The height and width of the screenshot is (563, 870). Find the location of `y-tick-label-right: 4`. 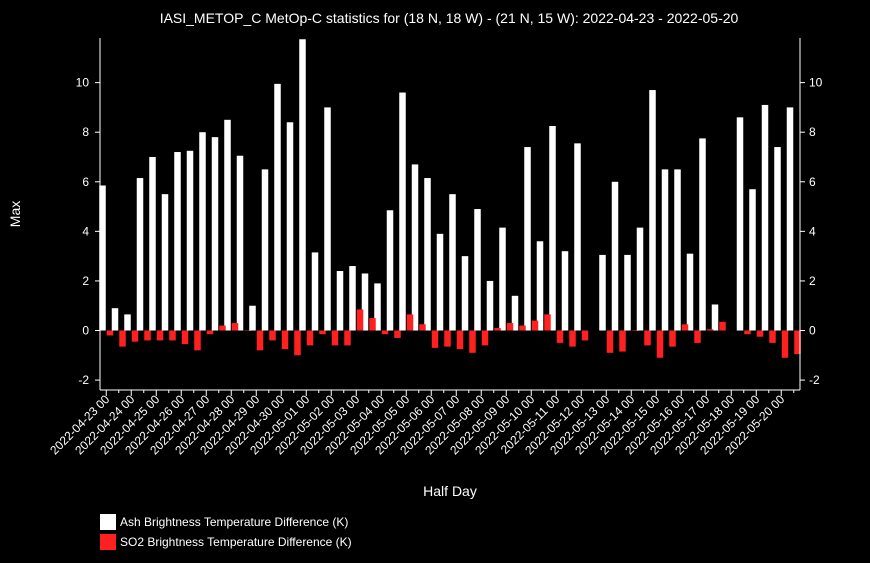

y-tick-label-right: 4 is located at coordinates (812, 231).